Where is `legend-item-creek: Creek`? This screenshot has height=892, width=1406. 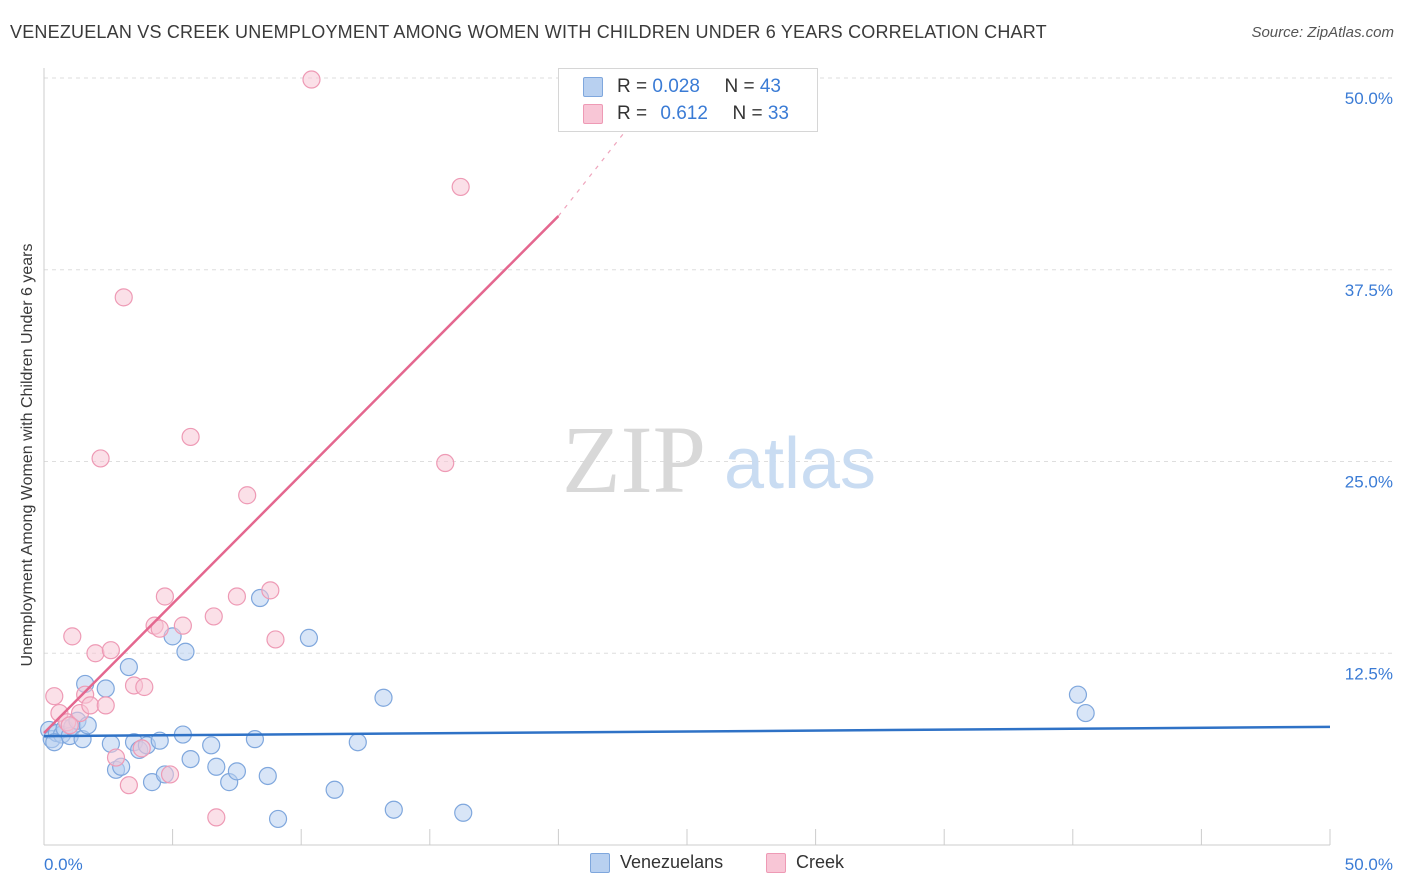 legend-item-creek: Creek is located at coordinates (805, 862).